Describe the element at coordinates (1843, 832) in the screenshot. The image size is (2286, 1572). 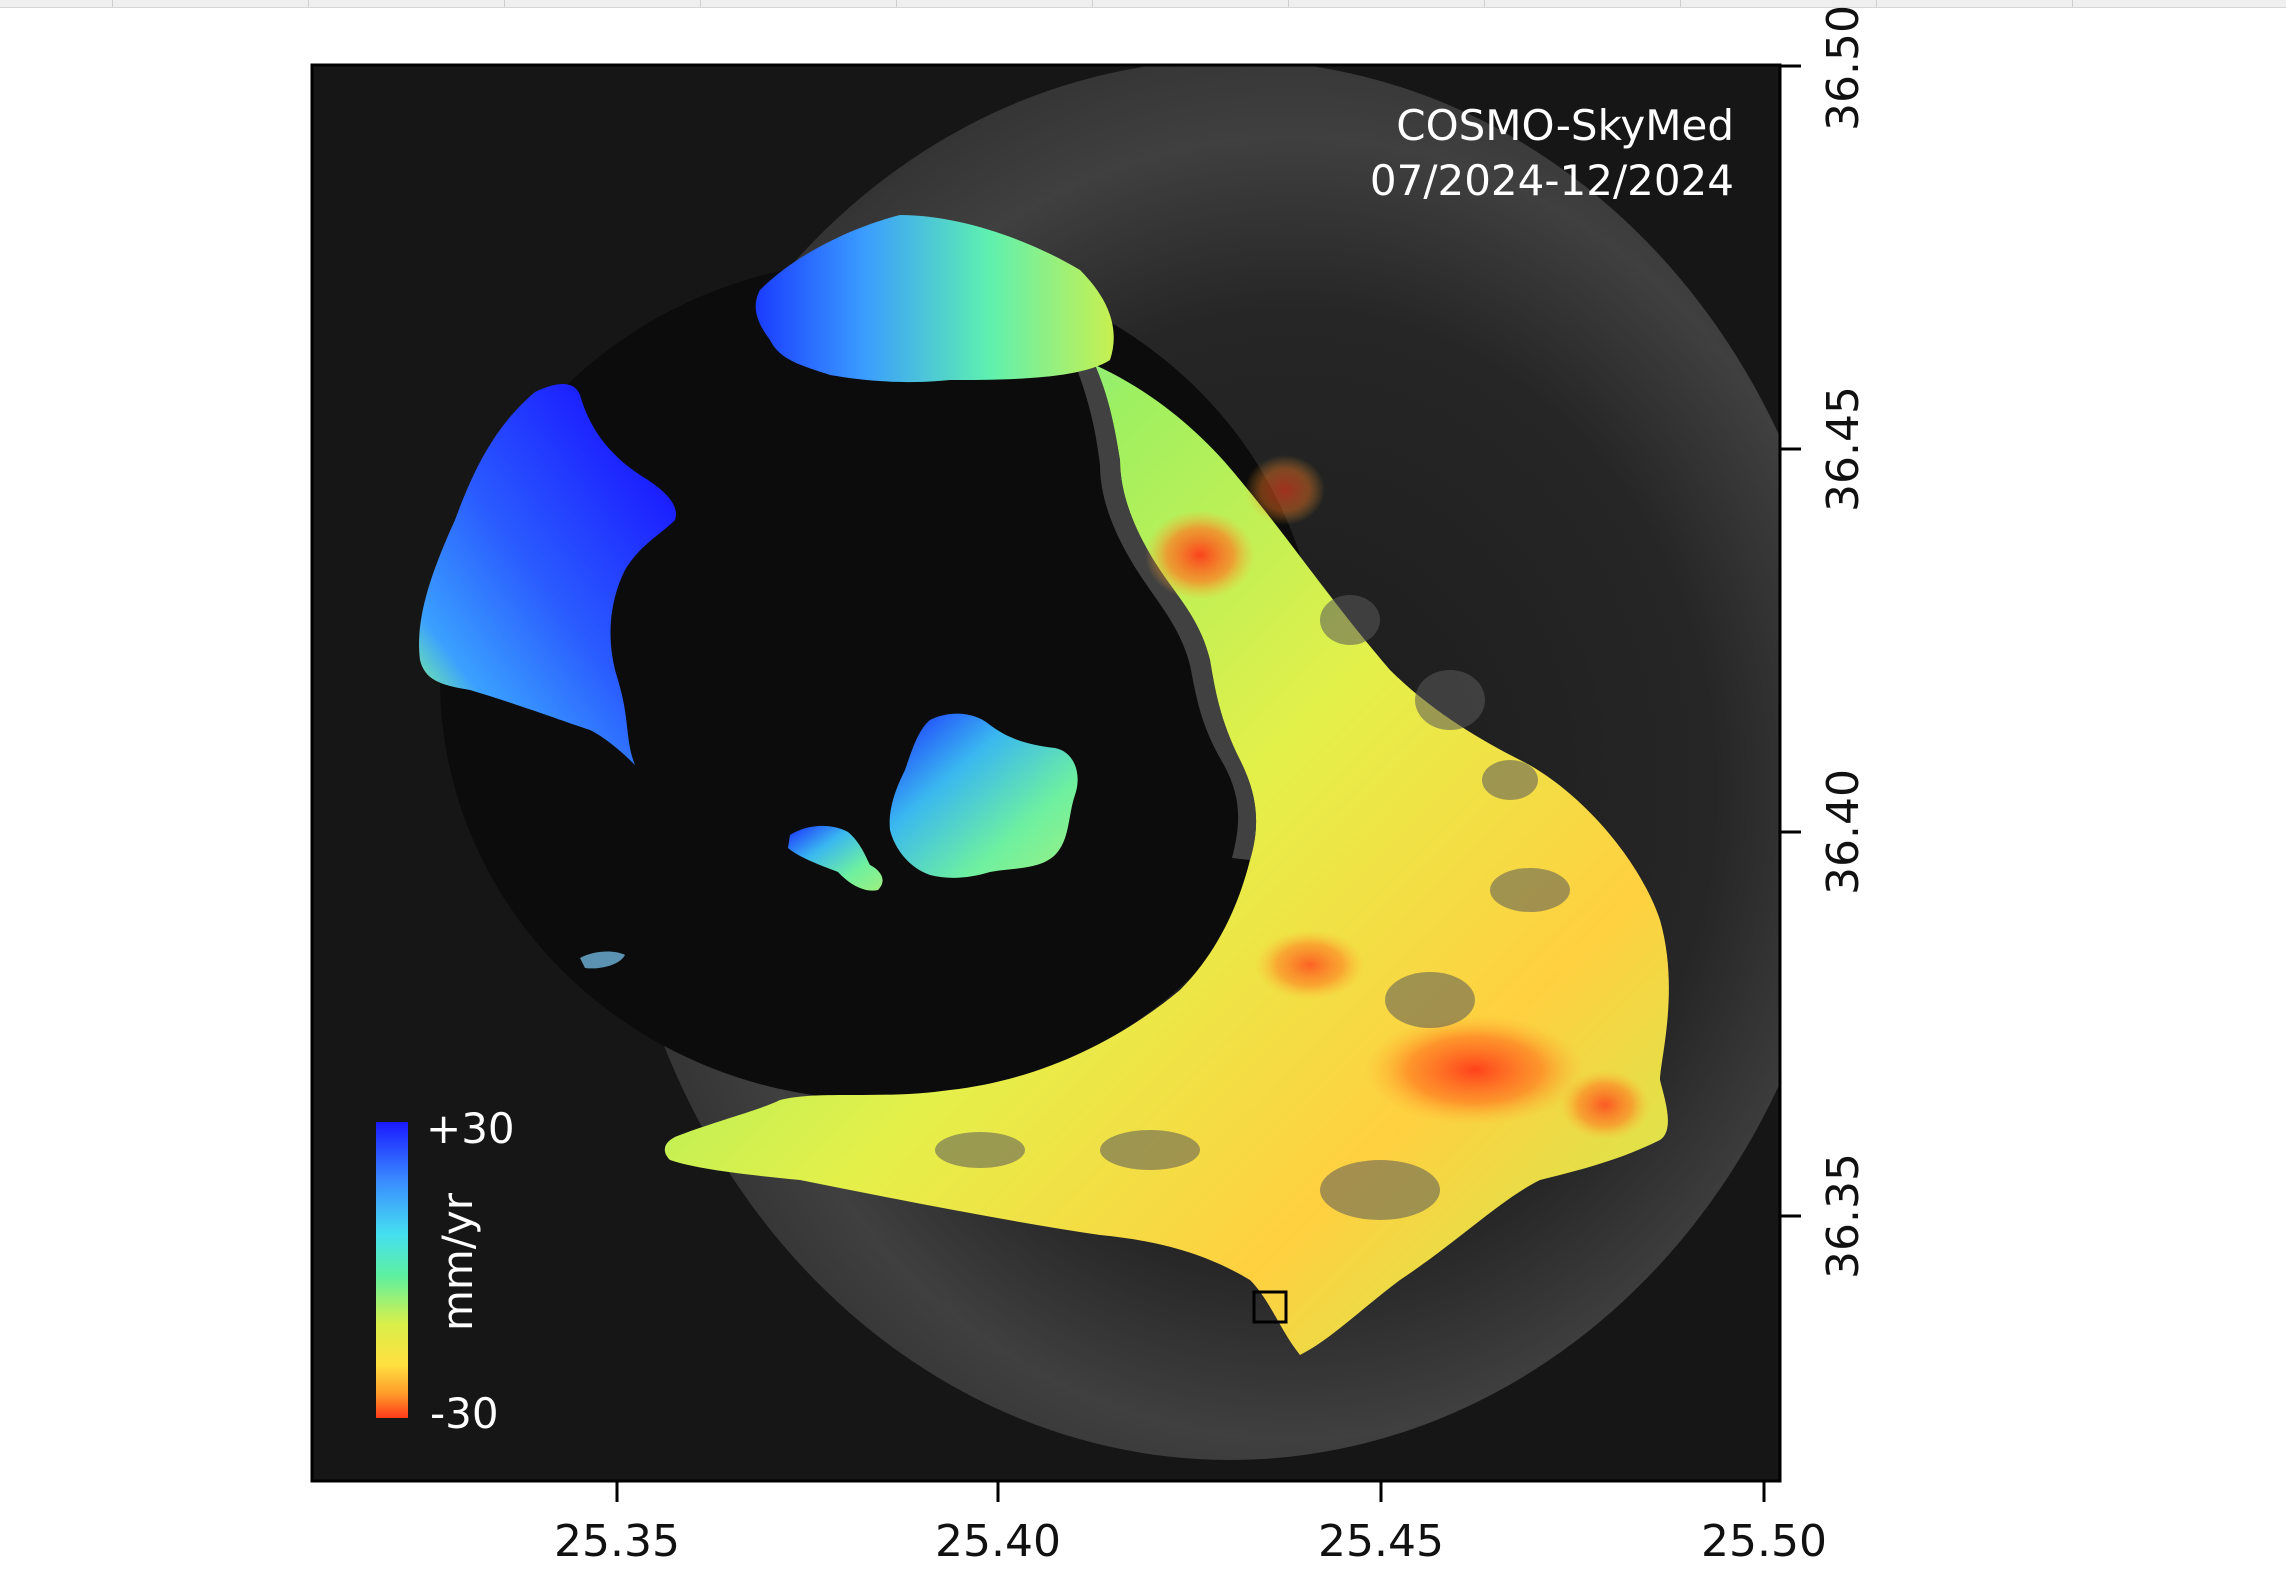
I see `y-tick-label: 36.40` at that location.